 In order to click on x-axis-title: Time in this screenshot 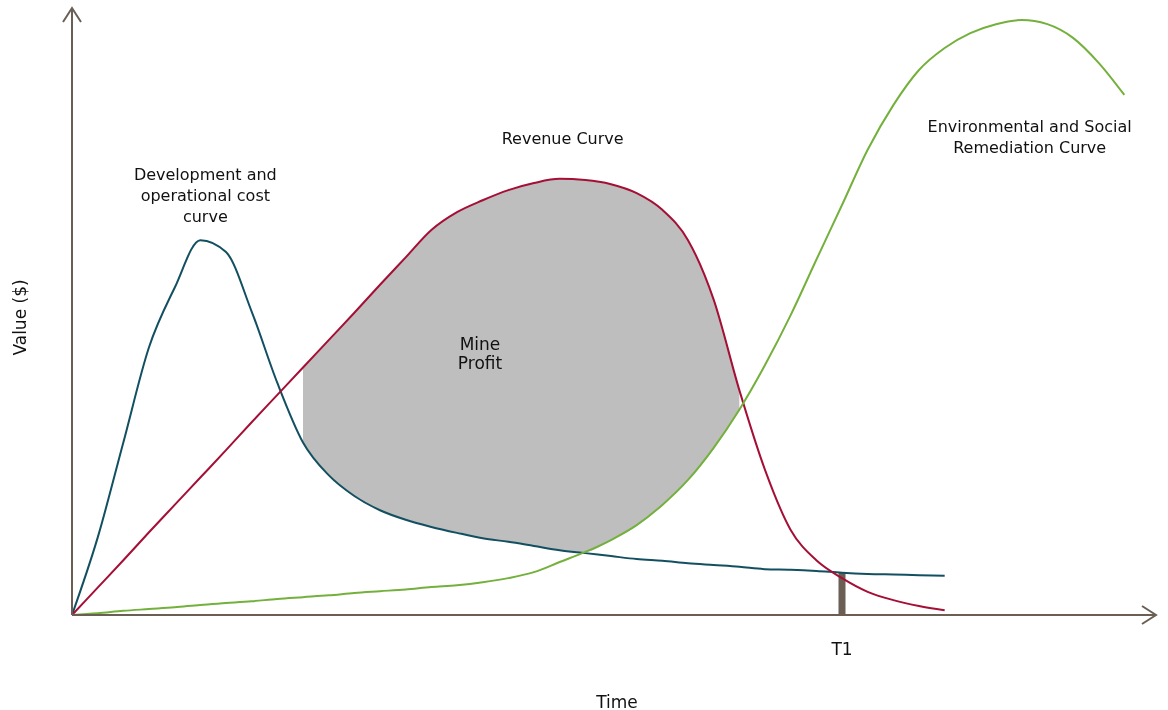, I will do `click(616, 701)`.